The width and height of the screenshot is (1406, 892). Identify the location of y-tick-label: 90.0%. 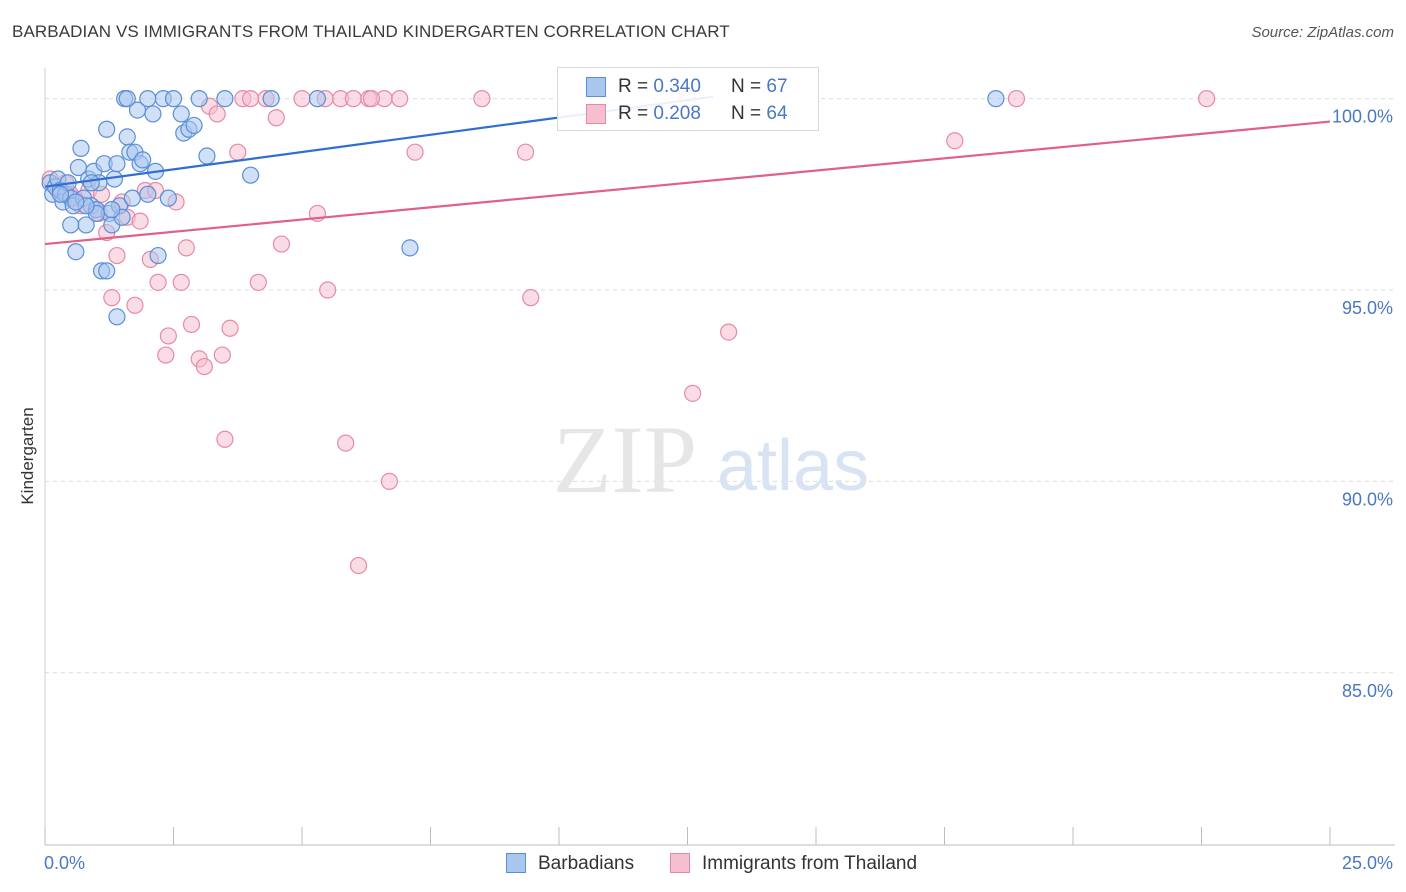
(1367, 499).